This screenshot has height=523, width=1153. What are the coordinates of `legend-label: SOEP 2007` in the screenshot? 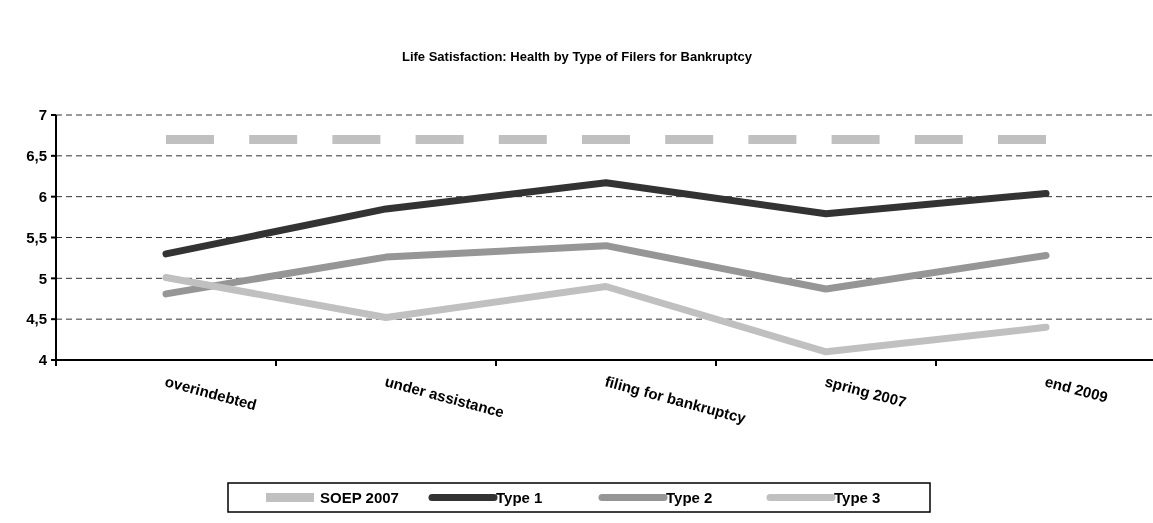 It's located at (359, 497).